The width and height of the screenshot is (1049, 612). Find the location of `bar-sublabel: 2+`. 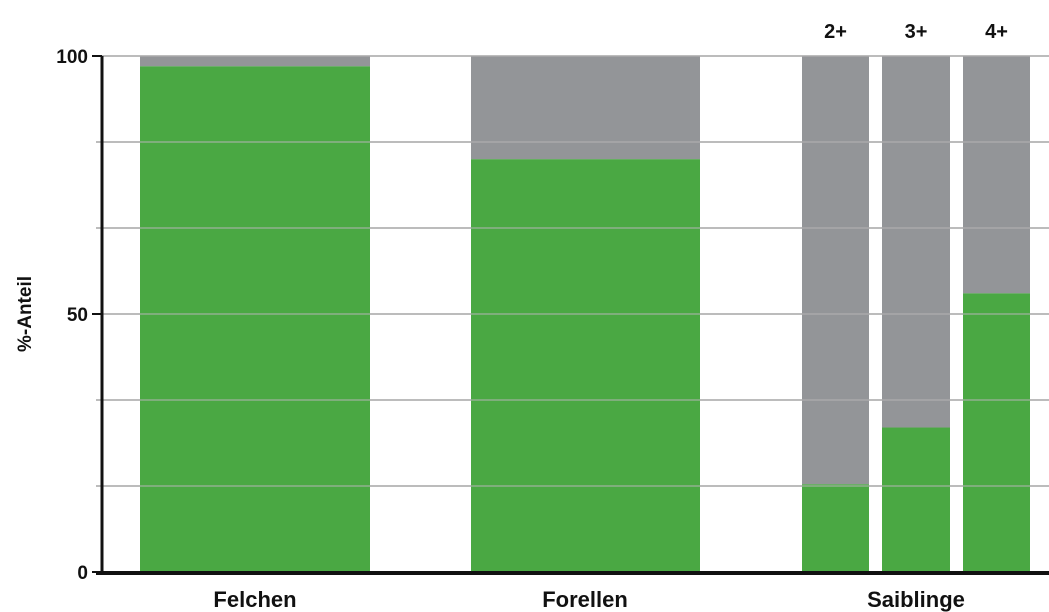

bar-sublabel: 2+ is located at coordinates (835, 32).